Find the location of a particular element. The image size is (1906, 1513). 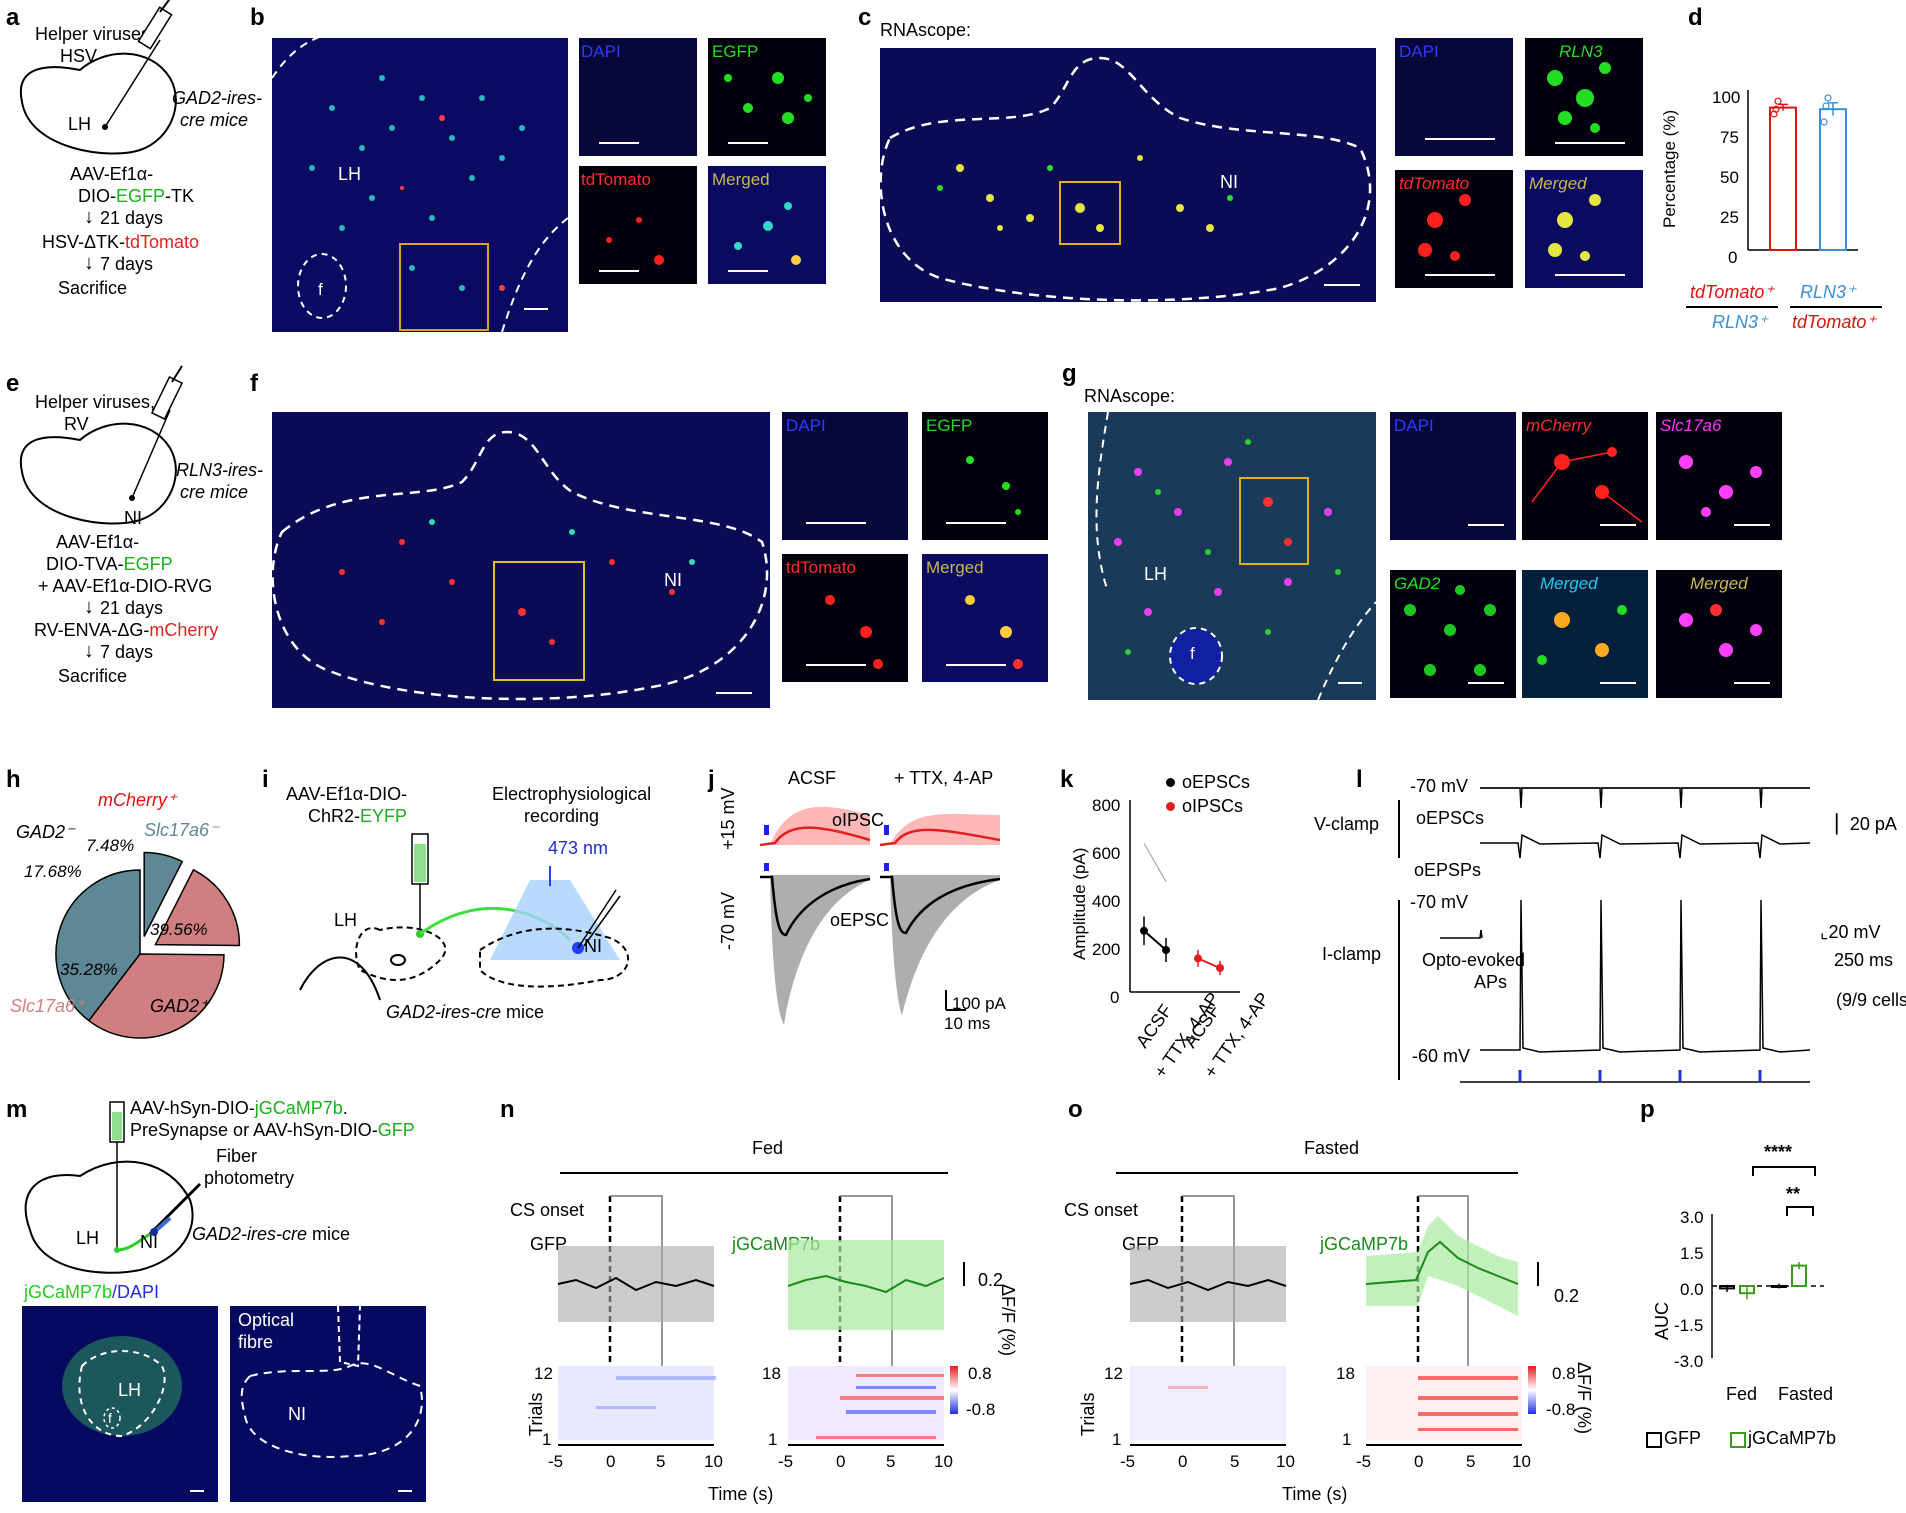

h-p1: 7.48% is located at coordinates (110, 845).